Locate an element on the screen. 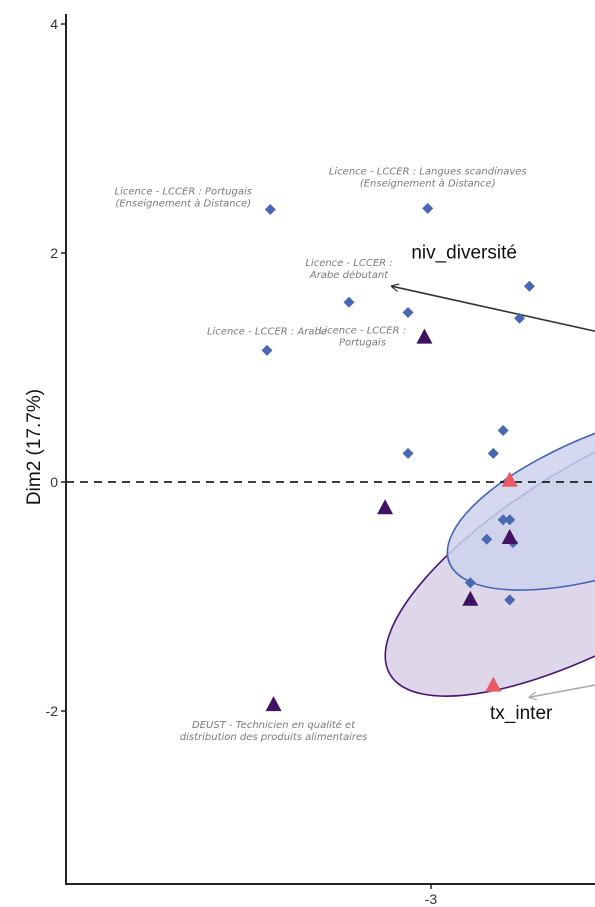 The image size is (595, 907). ellipses-layer is located at coordinates (489, 546).